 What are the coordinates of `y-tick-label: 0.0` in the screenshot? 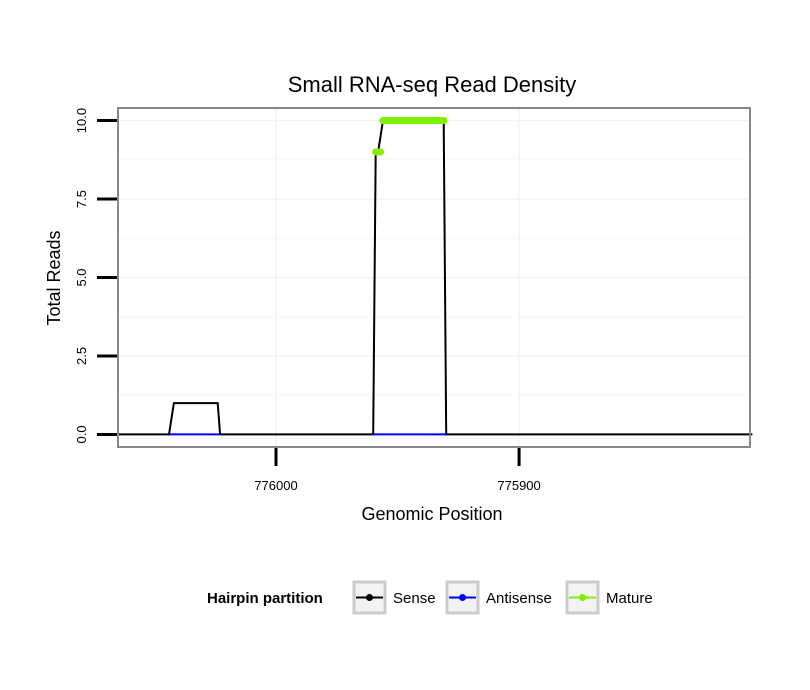 It's located at (81, 434).